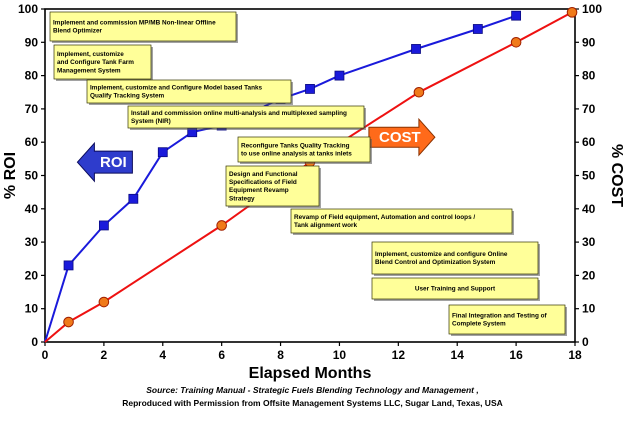 Image resolution: width=625 pixels, height=424 pixels. Describe the element at coordinates (104, 355) in the screenshot. I see `x-tick-label: 2` at that location.